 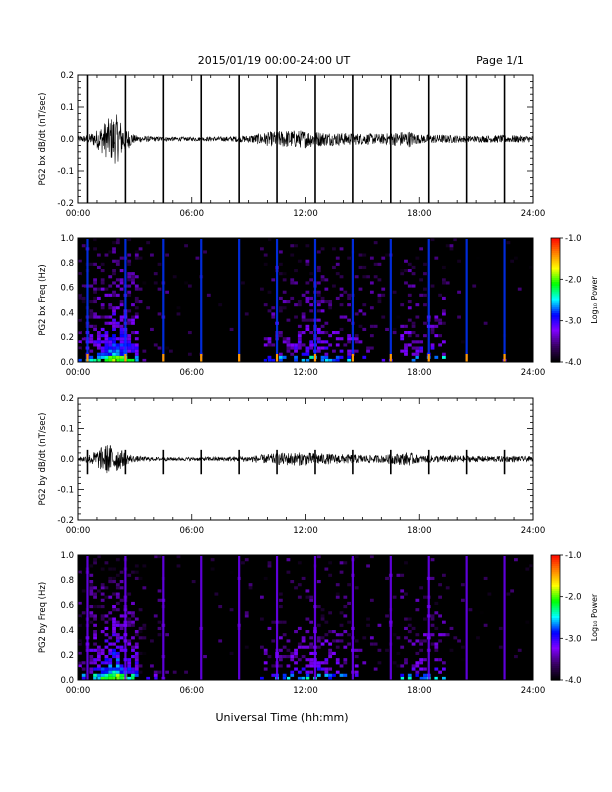 I want to click on x-tick-label: 12:00, so click(x=305, y=691).